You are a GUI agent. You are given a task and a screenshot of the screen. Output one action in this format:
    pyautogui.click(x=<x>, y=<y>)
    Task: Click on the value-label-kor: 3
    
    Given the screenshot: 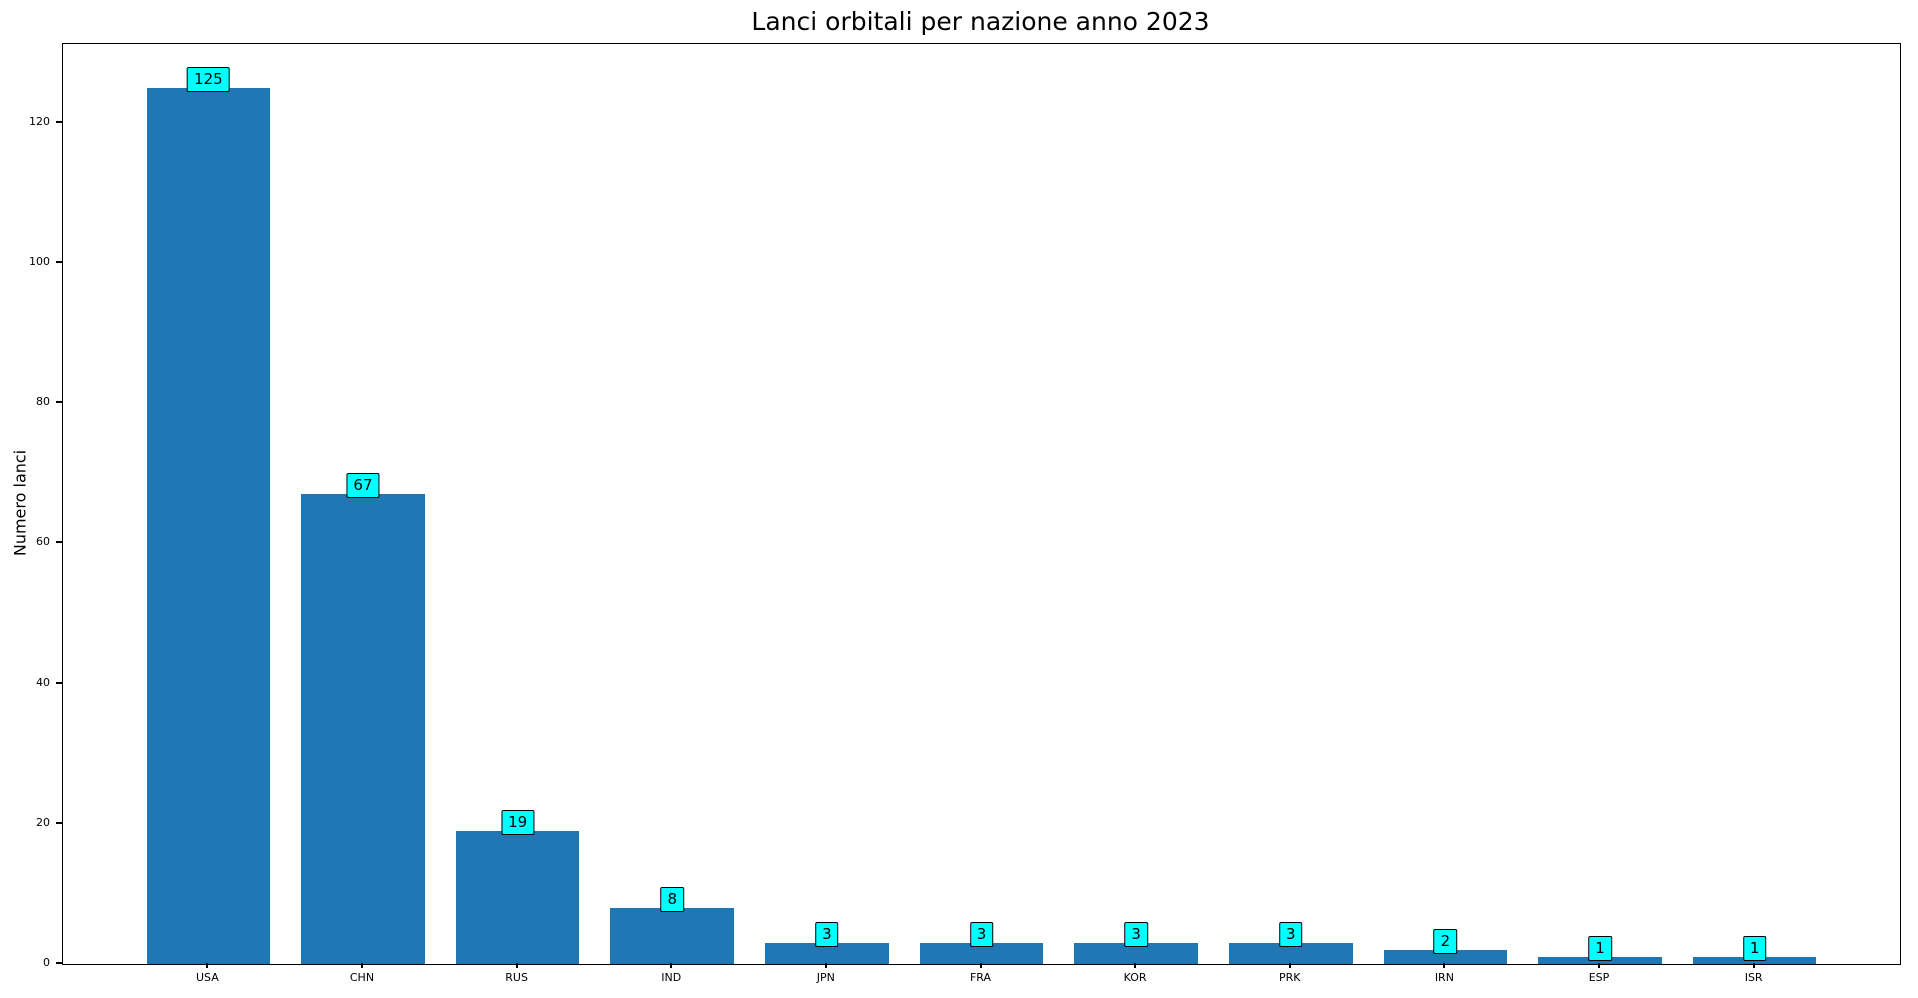 What is the action you would take?
    pyautogui.click(x=1136, y=934)
    